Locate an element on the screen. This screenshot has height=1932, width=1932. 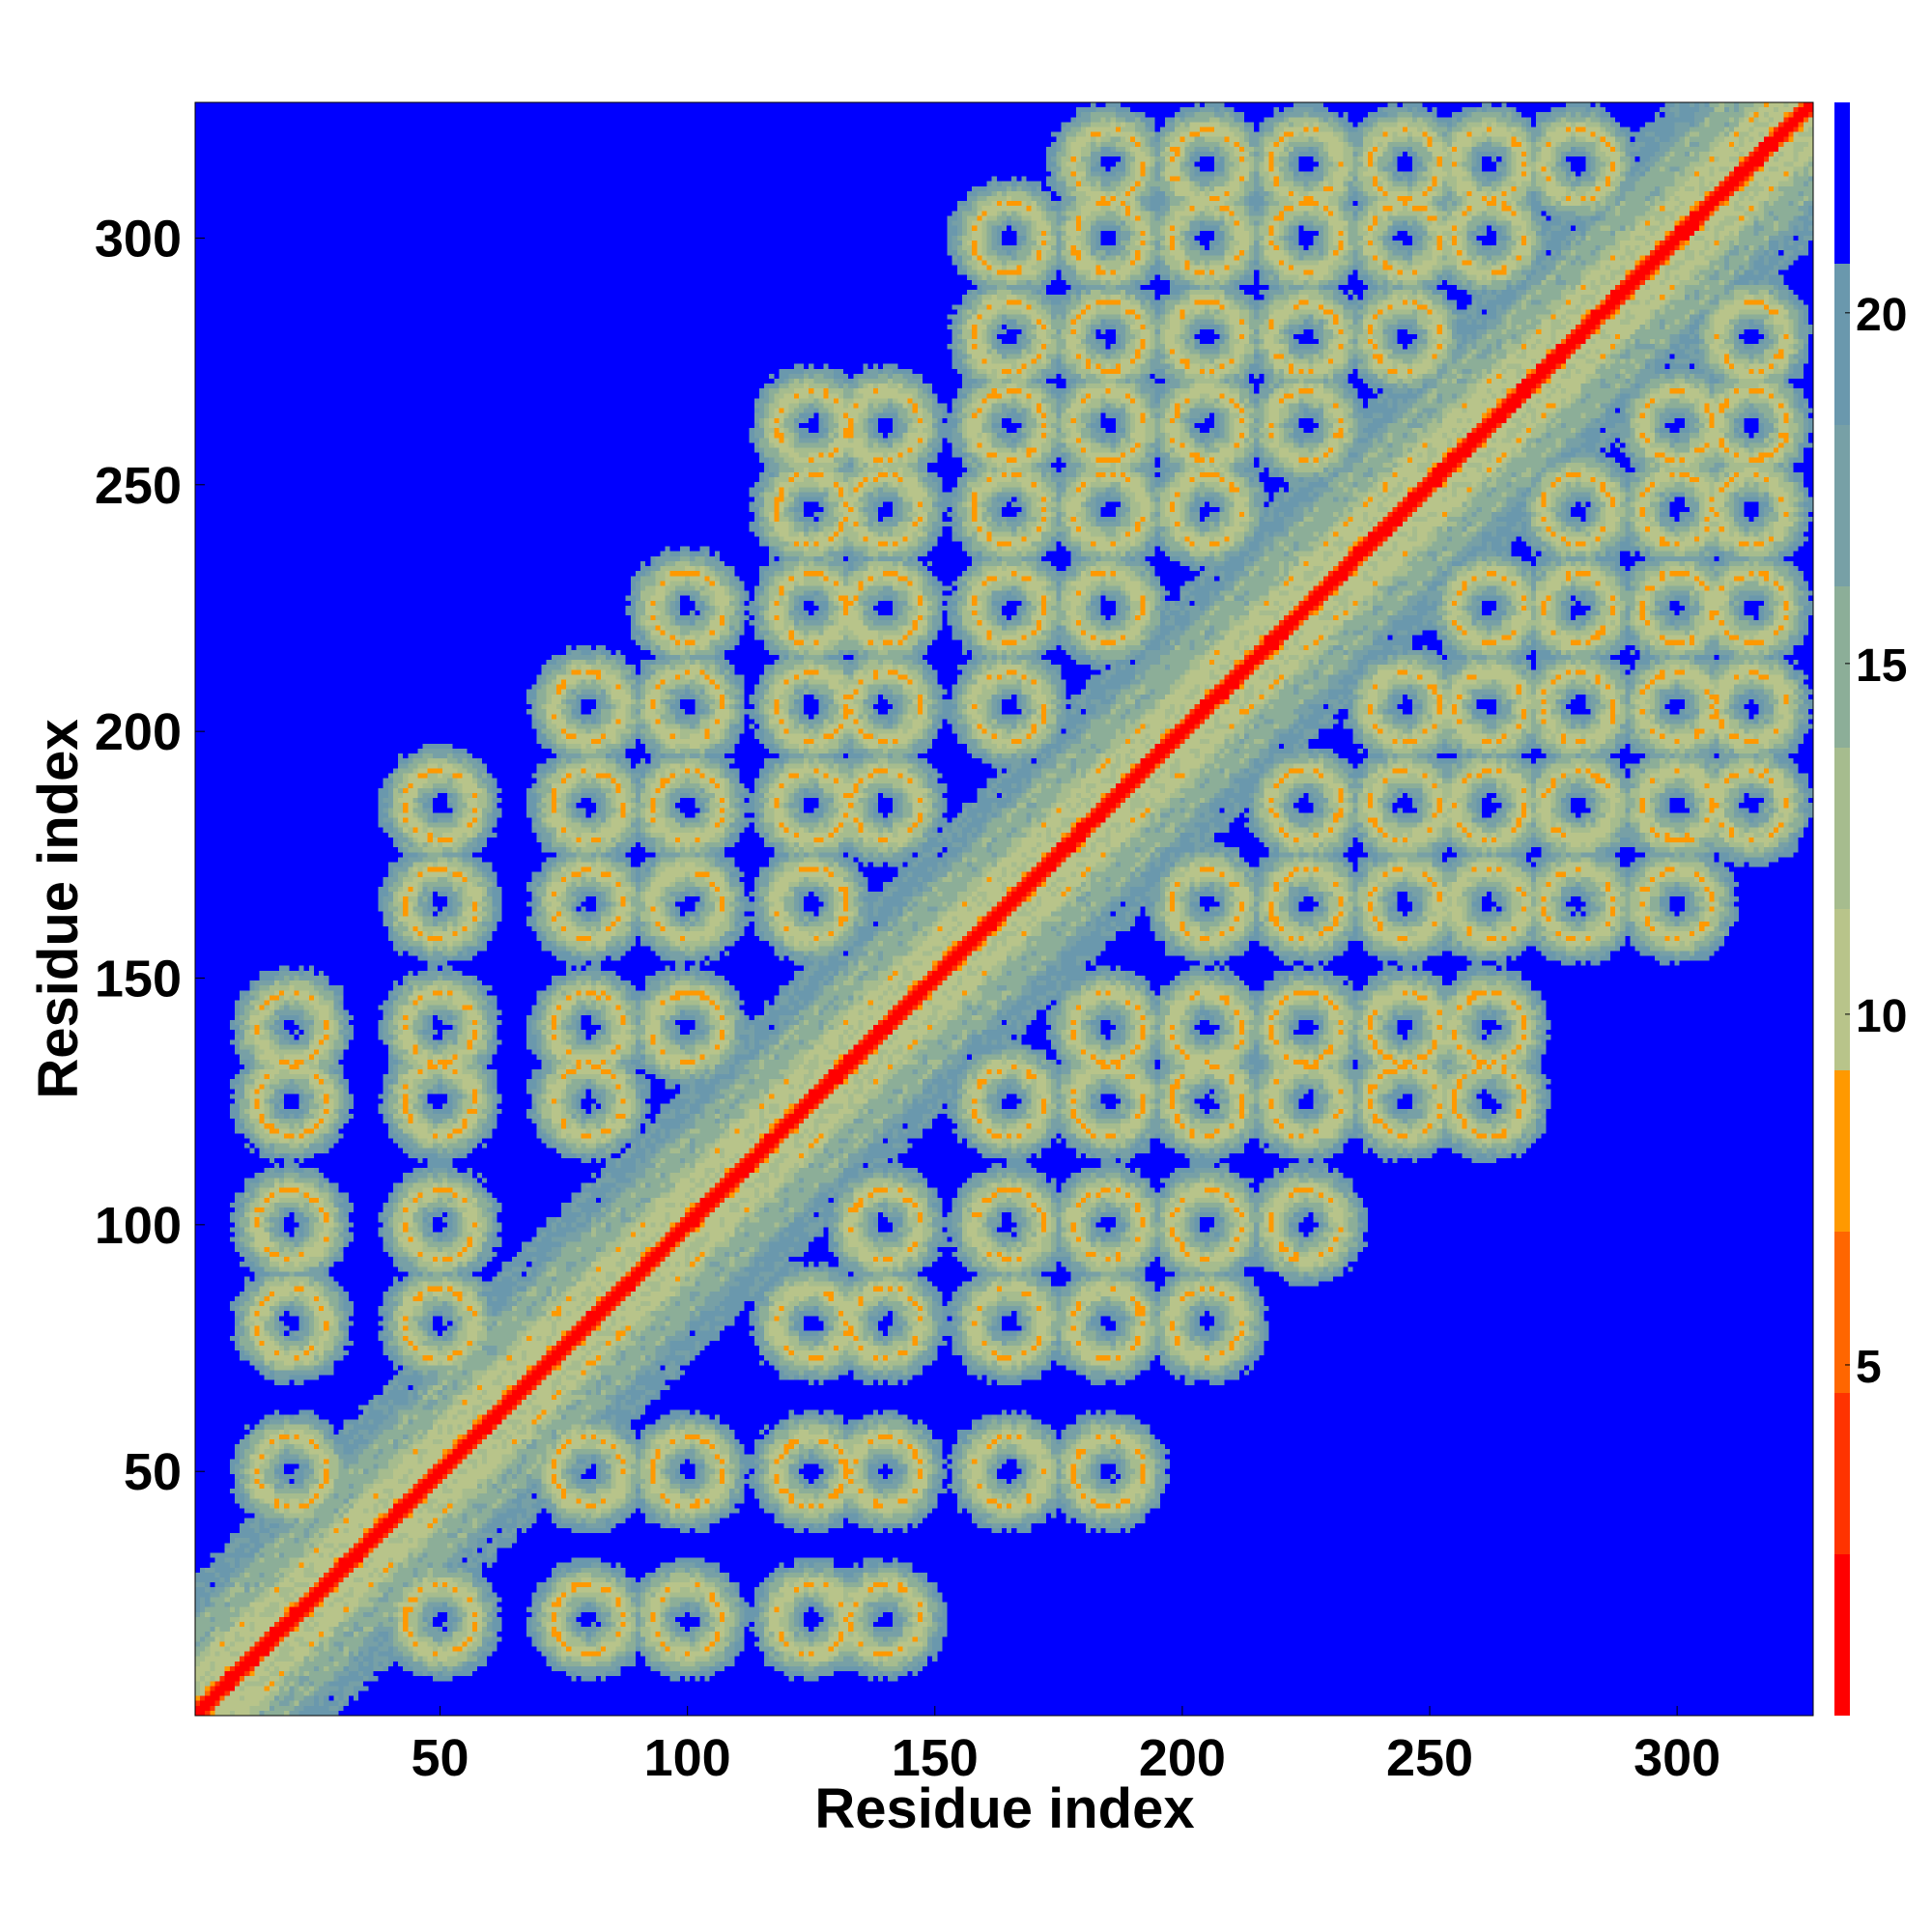
x-tick-label: 200 is located at coordinates (1182, 1758).